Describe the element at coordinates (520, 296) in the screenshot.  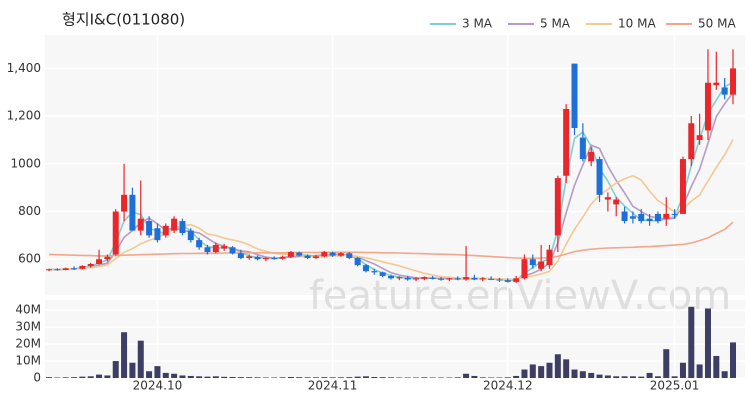
I see `watermark: feature.enViewV.com` at that location.